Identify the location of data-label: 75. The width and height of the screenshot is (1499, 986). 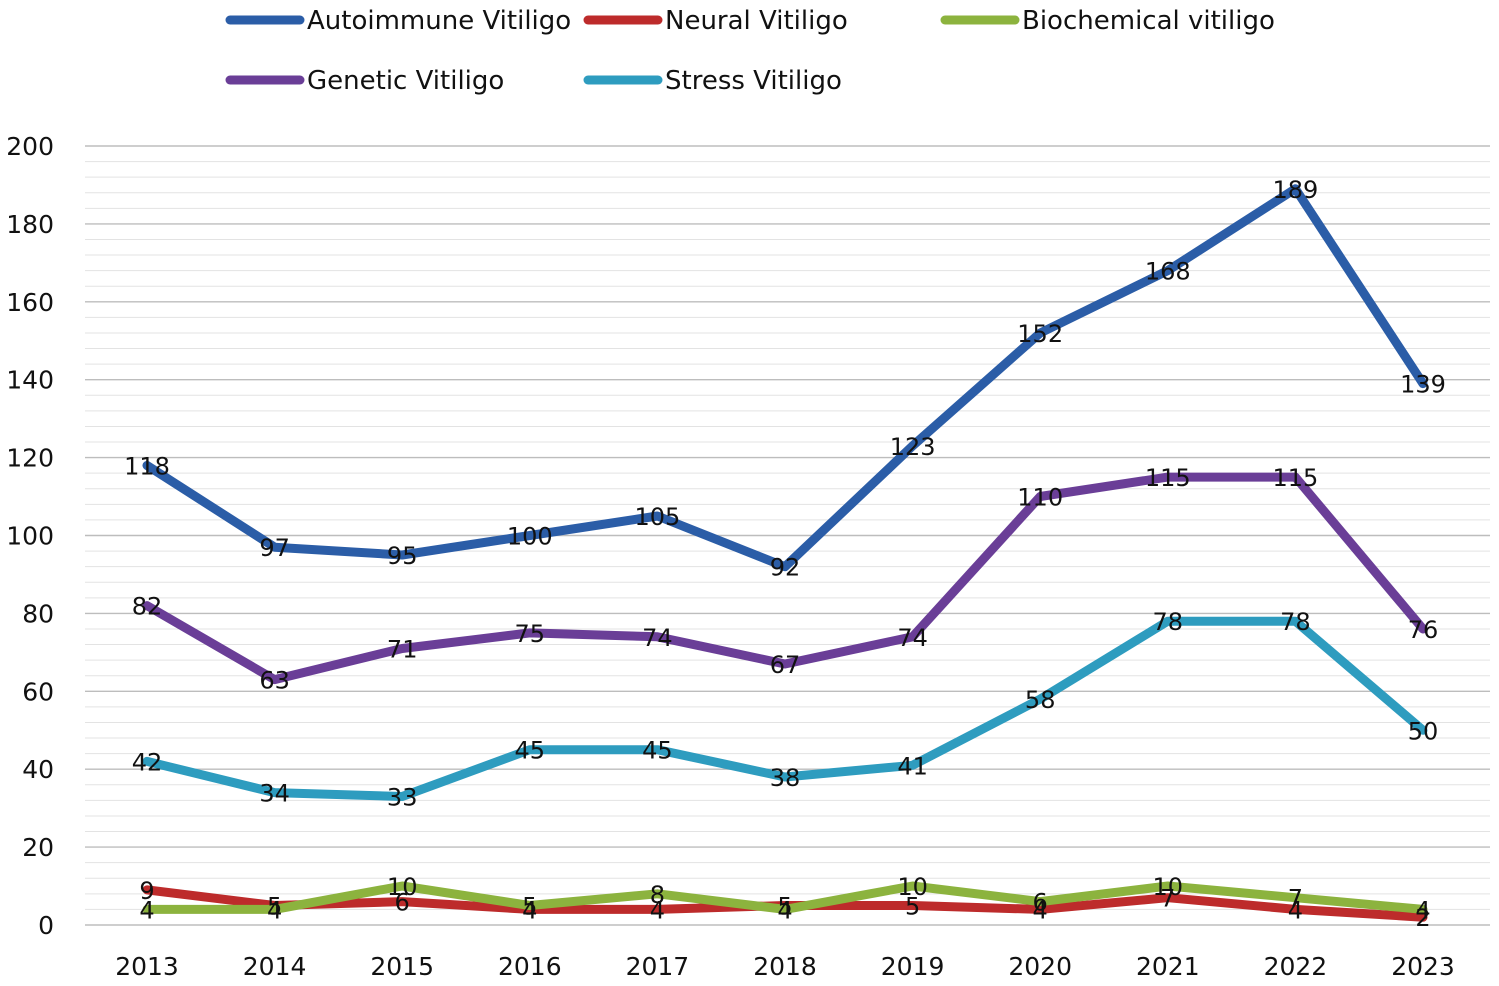
(530, 634).